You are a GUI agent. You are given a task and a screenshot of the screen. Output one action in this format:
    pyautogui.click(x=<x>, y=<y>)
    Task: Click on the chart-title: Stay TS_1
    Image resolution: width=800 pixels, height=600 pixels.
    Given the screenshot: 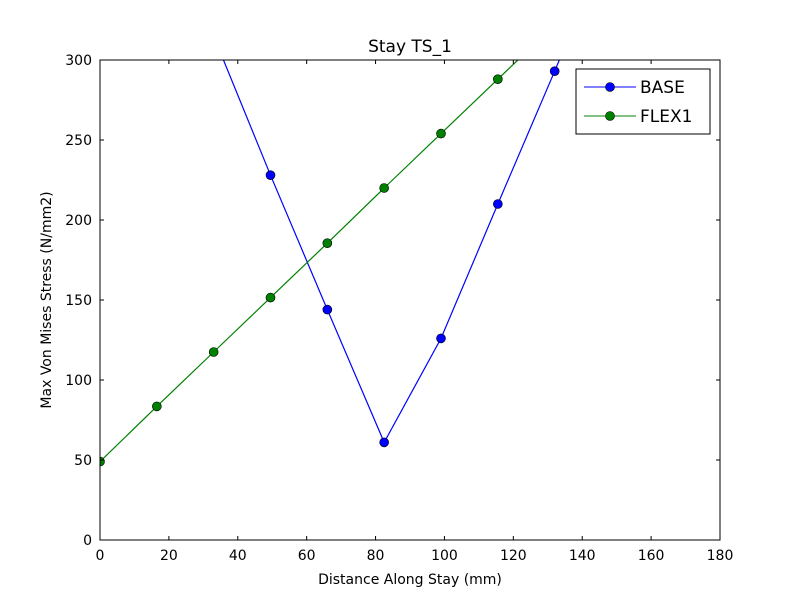 What is the action you would take?
    pyautogui.click(x=410, y=47)
    